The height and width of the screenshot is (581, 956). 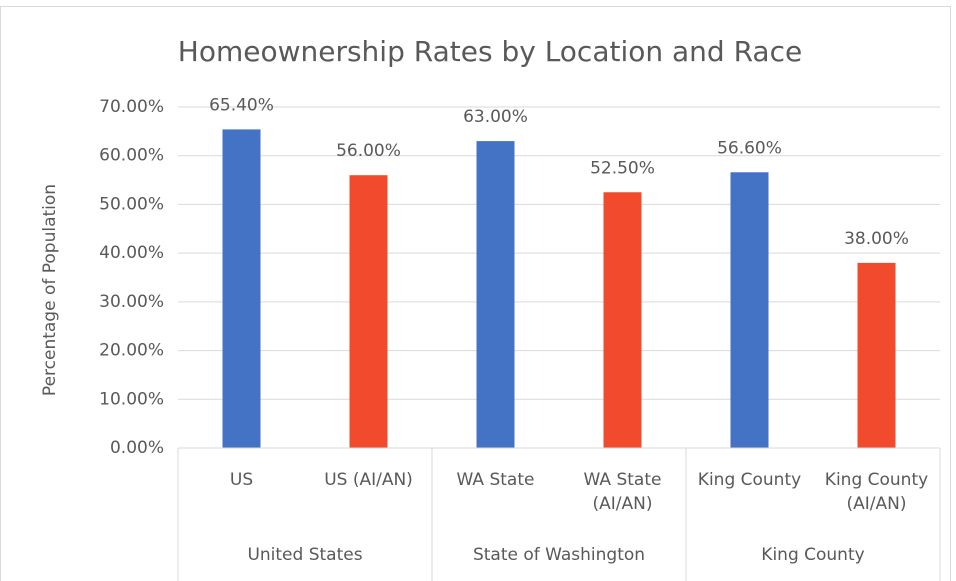 What do you see at coordinates (559, 555) in the screenshot?
I see `group-label: State of Washington` at bounding box center [559, 555].